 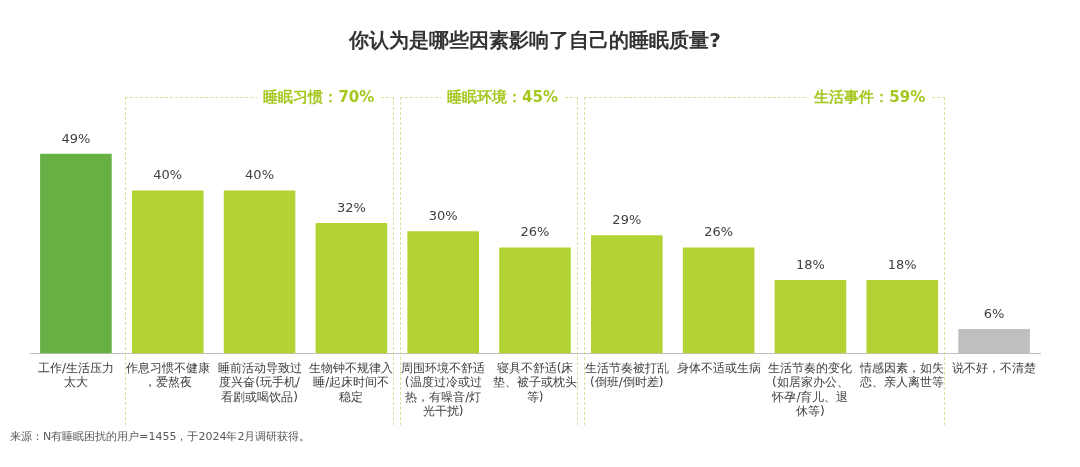 What do you see at coordinates (994, 367) in the screenshot?
I see `x-tick-label: 说不好，不清楚` at bounding box center [994, 367].